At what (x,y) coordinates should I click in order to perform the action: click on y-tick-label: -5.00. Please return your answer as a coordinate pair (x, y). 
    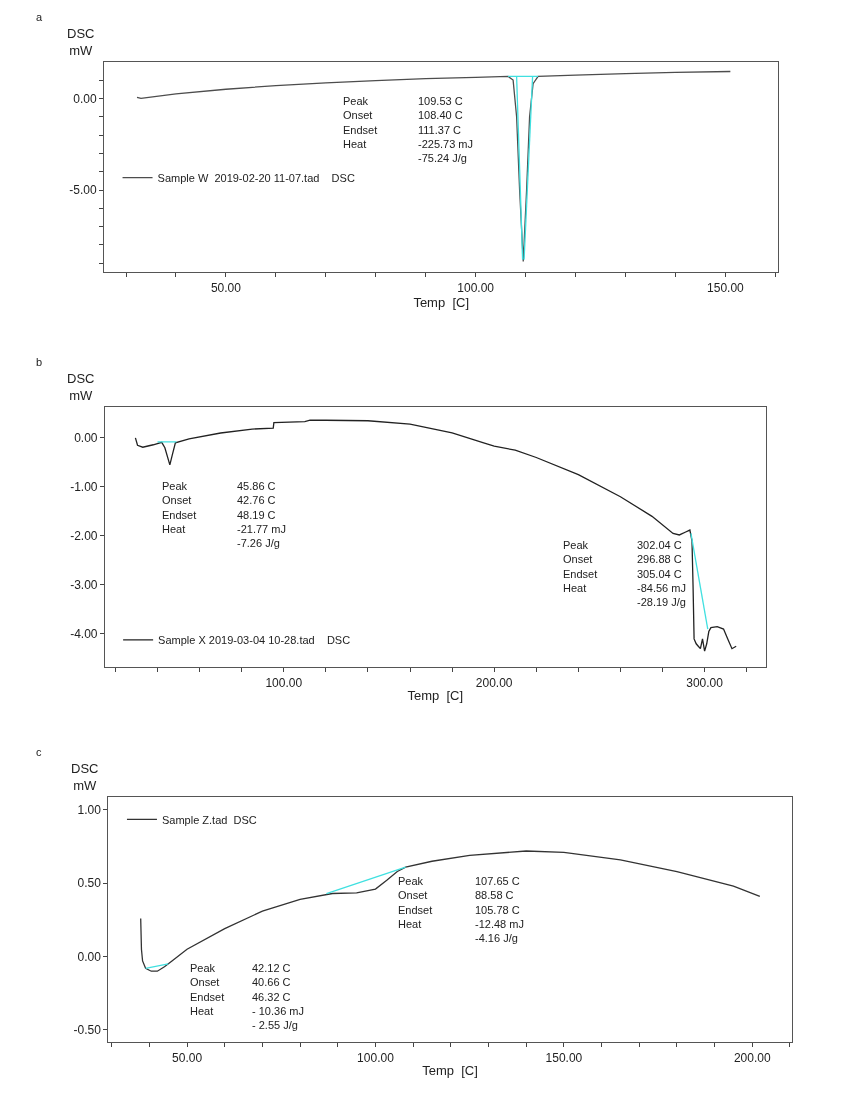
    Looking at the image, I should click on (83, 190).